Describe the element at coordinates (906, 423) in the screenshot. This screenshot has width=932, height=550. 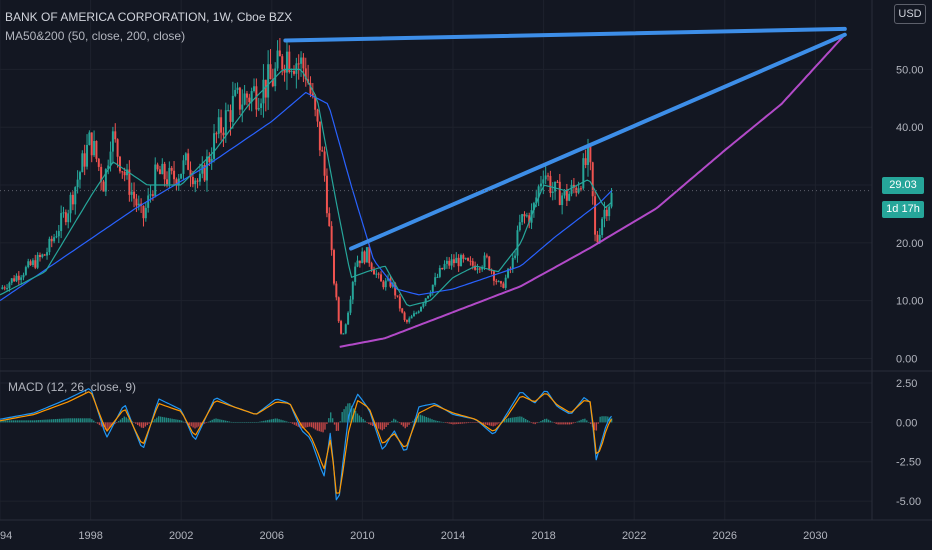
I see `macd-axis-label: 0.00` at that location.